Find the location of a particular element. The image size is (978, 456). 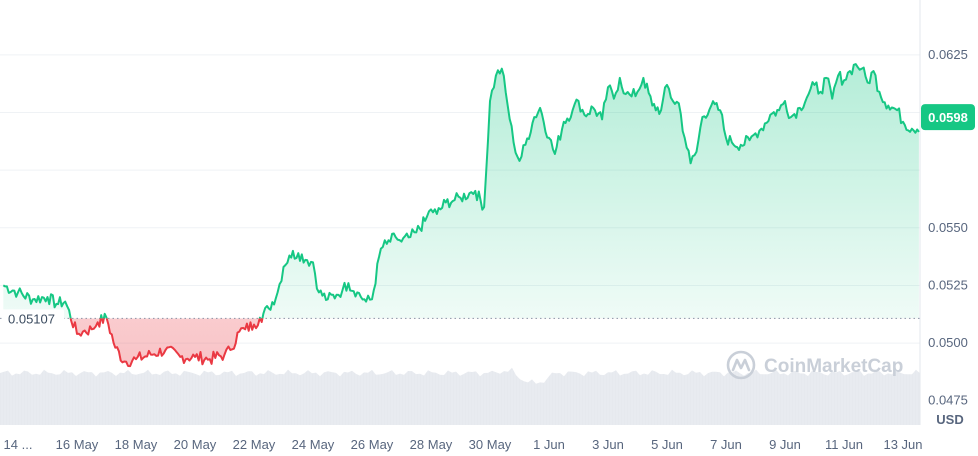

currency-unit: USD is located at coordinates (949, 419).